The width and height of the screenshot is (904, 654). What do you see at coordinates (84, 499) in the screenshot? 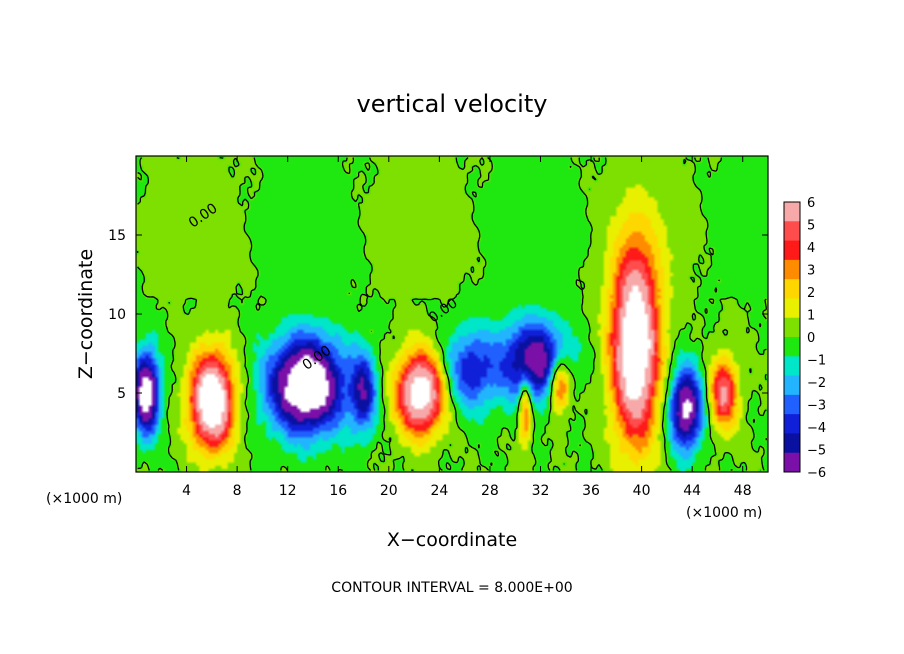
I see `y-unit-label: (×1000 m)` at bounding box center [84, 499].